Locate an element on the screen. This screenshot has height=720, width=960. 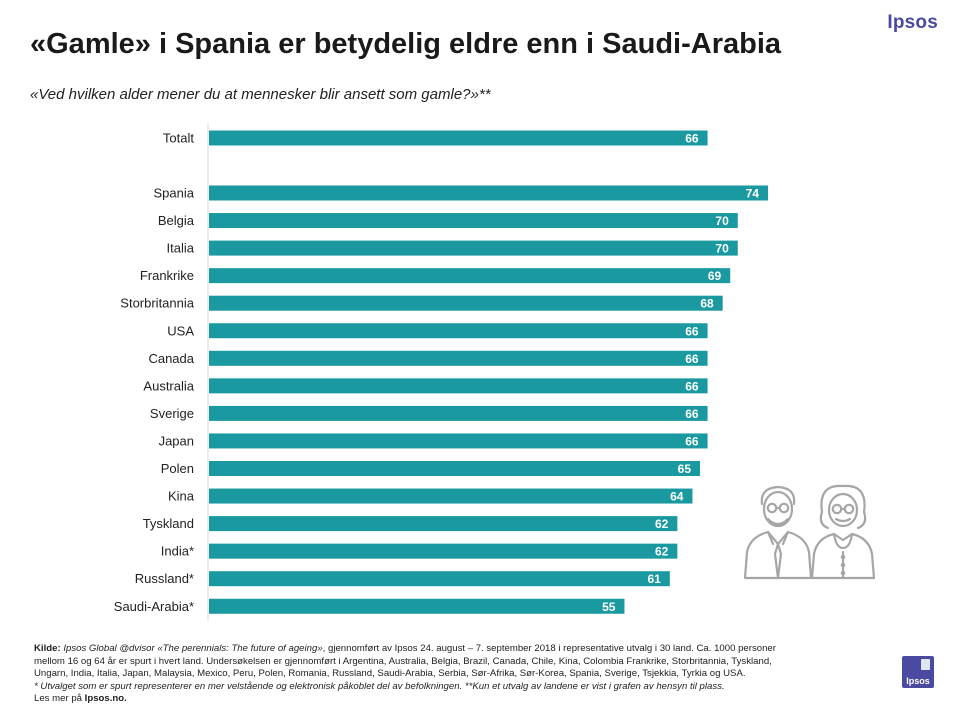
category-label: Australia is located at coordinates (168, 385).